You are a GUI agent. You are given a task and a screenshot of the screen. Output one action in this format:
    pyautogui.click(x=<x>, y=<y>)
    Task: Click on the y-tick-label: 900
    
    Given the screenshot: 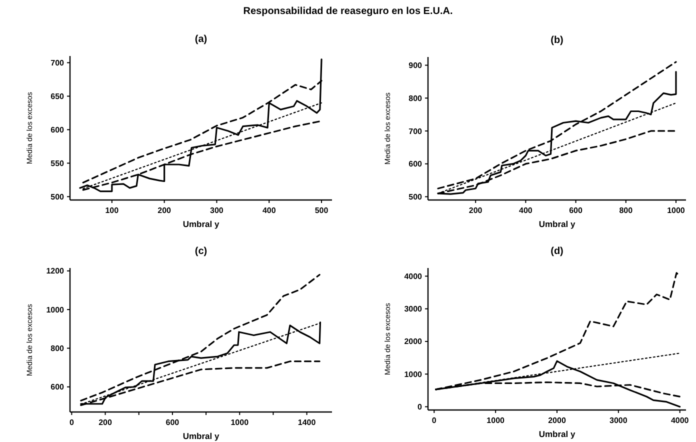 What is the action you would take?
    pyautogui.click(x=415, y=65)
    